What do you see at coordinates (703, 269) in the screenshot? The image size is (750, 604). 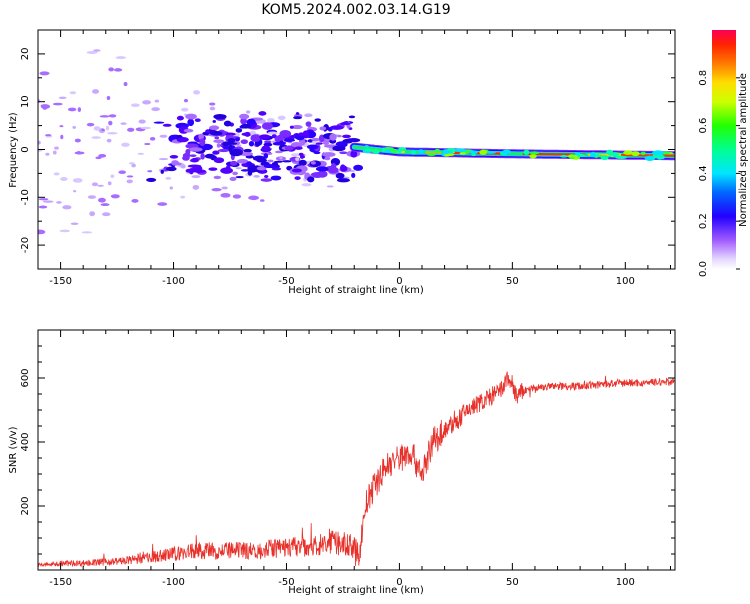 I see `colorbar-tick-label: 0.0` at bounding box center [703, 269].